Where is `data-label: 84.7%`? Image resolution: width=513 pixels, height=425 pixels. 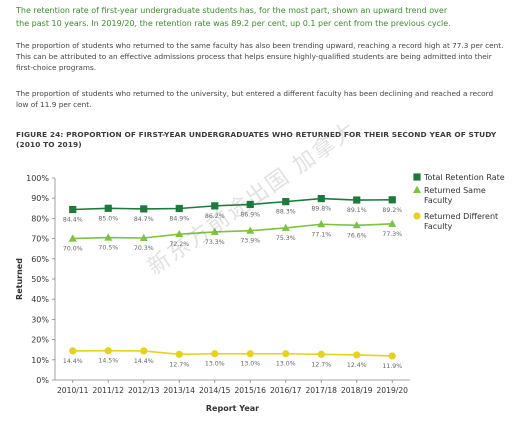 data-label: 84.7% is located at coordinates (144, 219).